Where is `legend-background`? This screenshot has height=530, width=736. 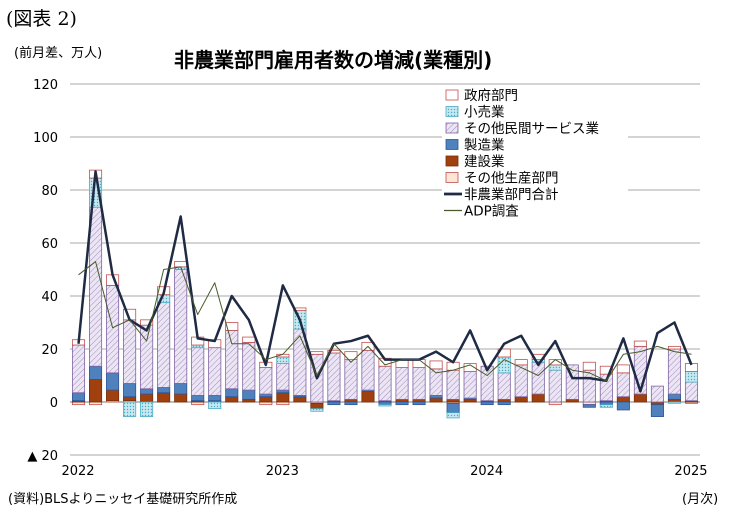 legend-background is located at coordinates (535, 155).